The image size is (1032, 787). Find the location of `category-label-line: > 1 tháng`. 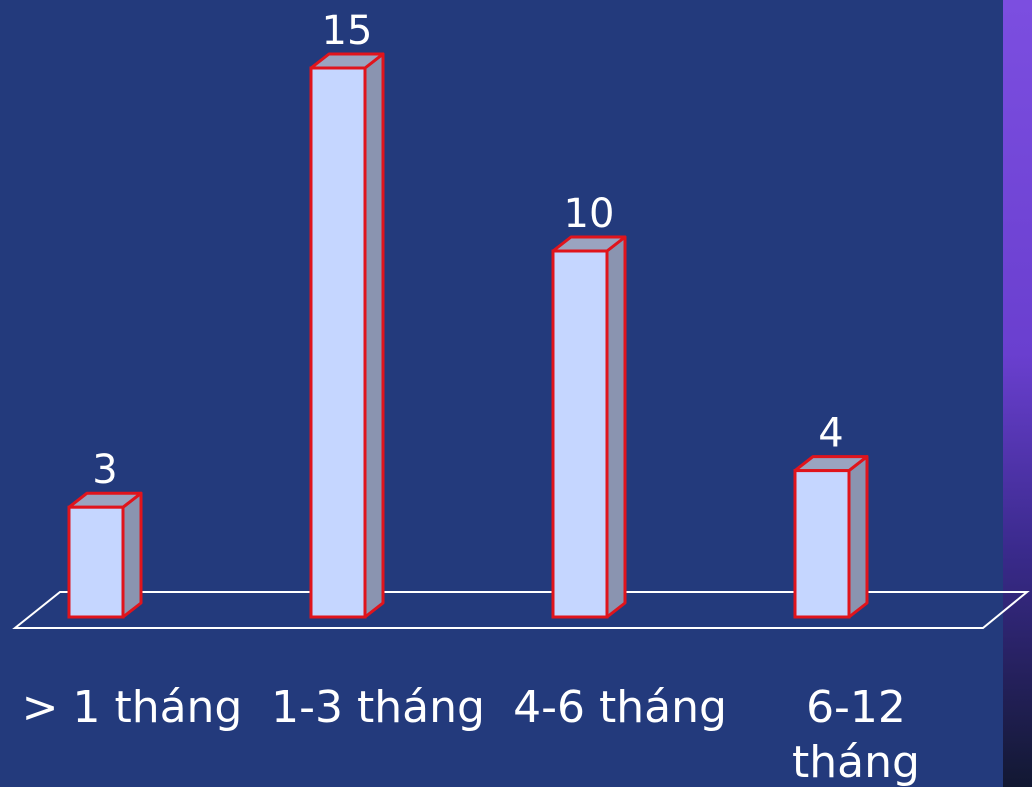

category-label-line: > 1 tháng is located at coordinates (132, 707).